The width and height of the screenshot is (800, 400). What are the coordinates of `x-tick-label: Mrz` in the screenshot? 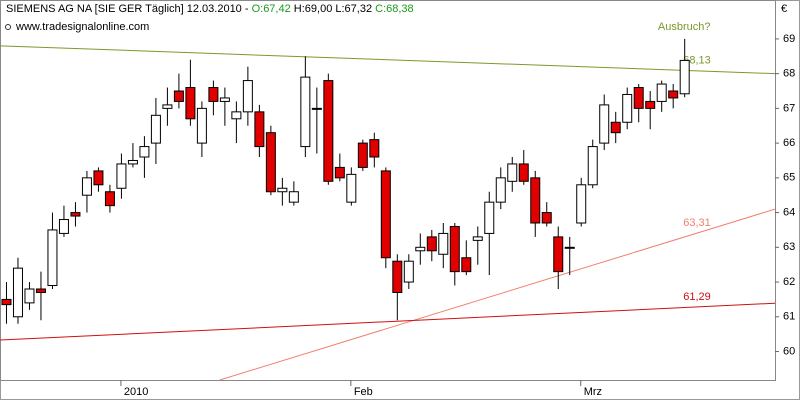 It's located at (593, 392).